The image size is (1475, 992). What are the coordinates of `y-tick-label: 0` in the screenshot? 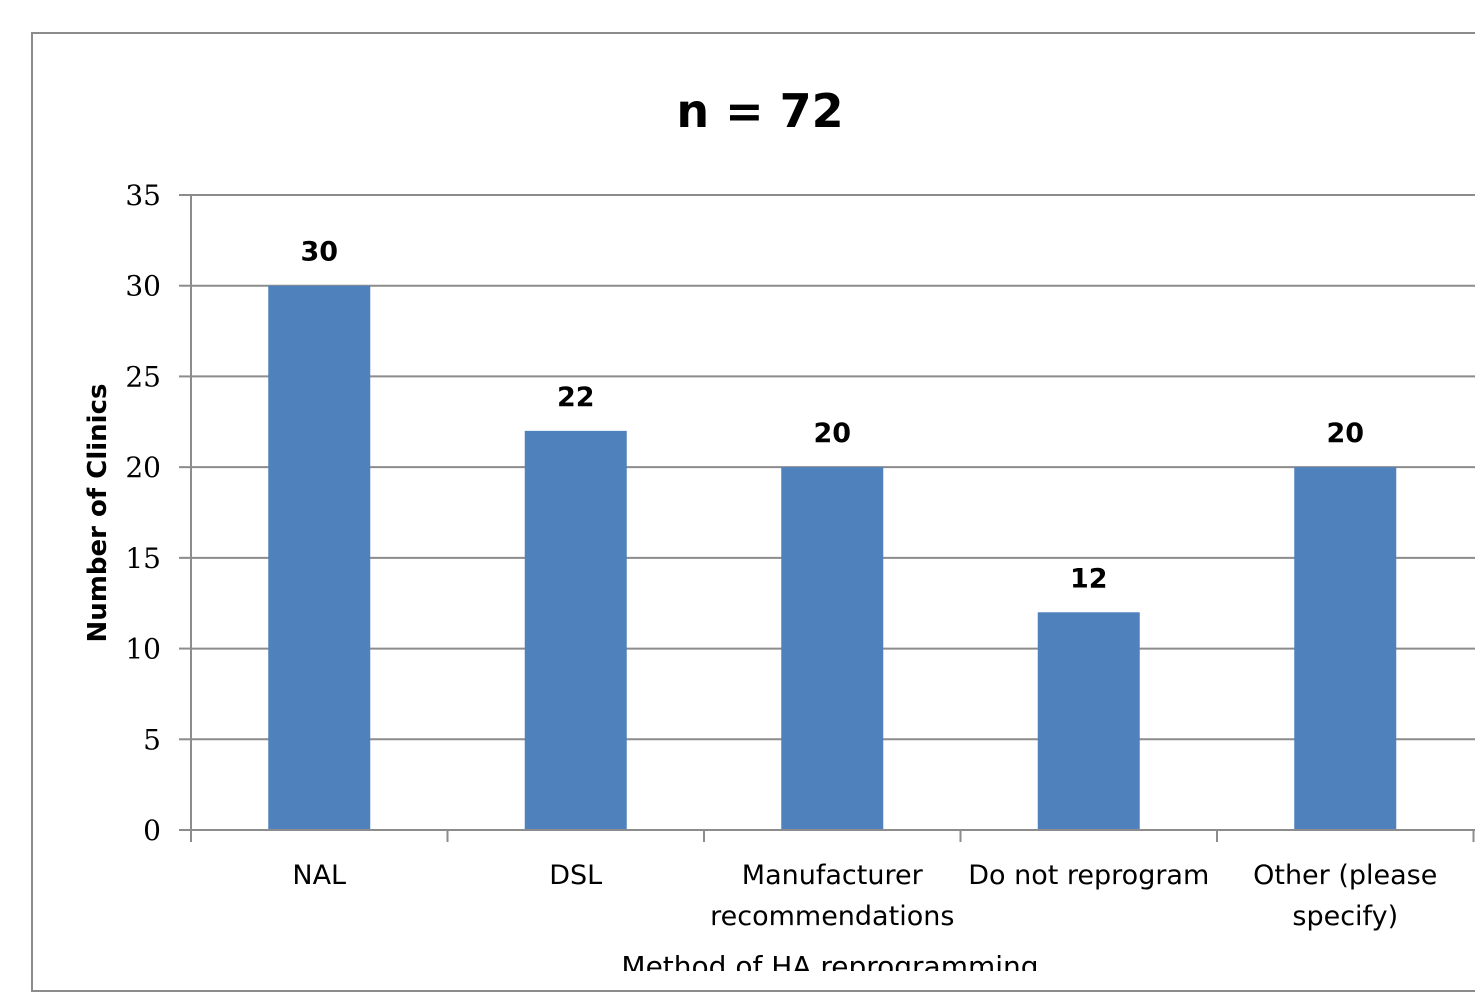 It's located at (152, 830).